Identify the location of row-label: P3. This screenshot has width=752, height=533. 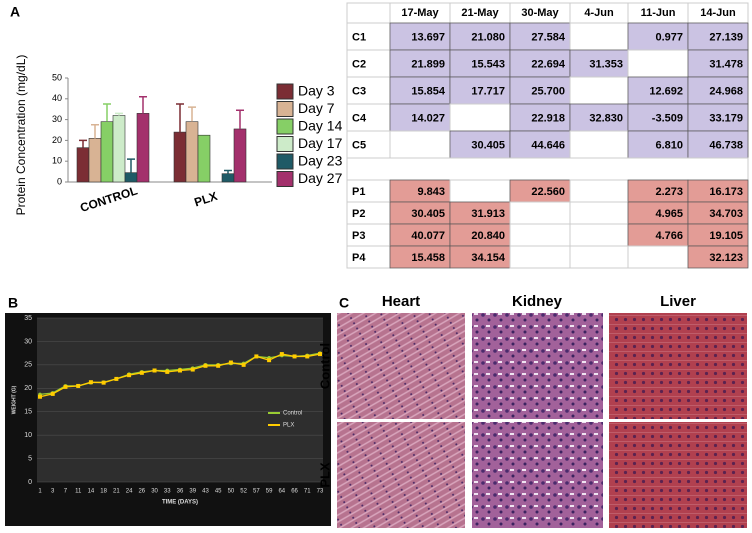
(358, 236).